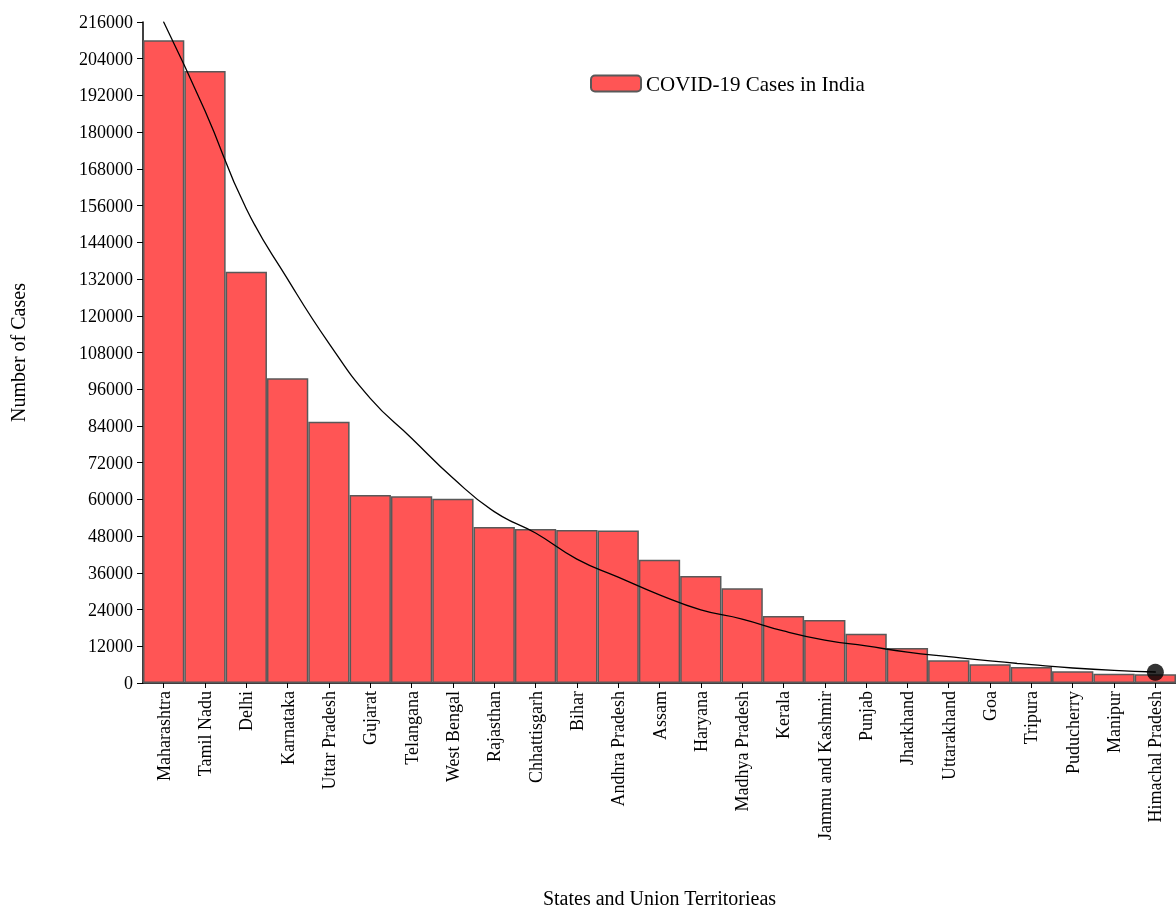  Describe the element at coordinates (110, 572) in the screenshot. I see `y-tick-label: 36000` at that location.